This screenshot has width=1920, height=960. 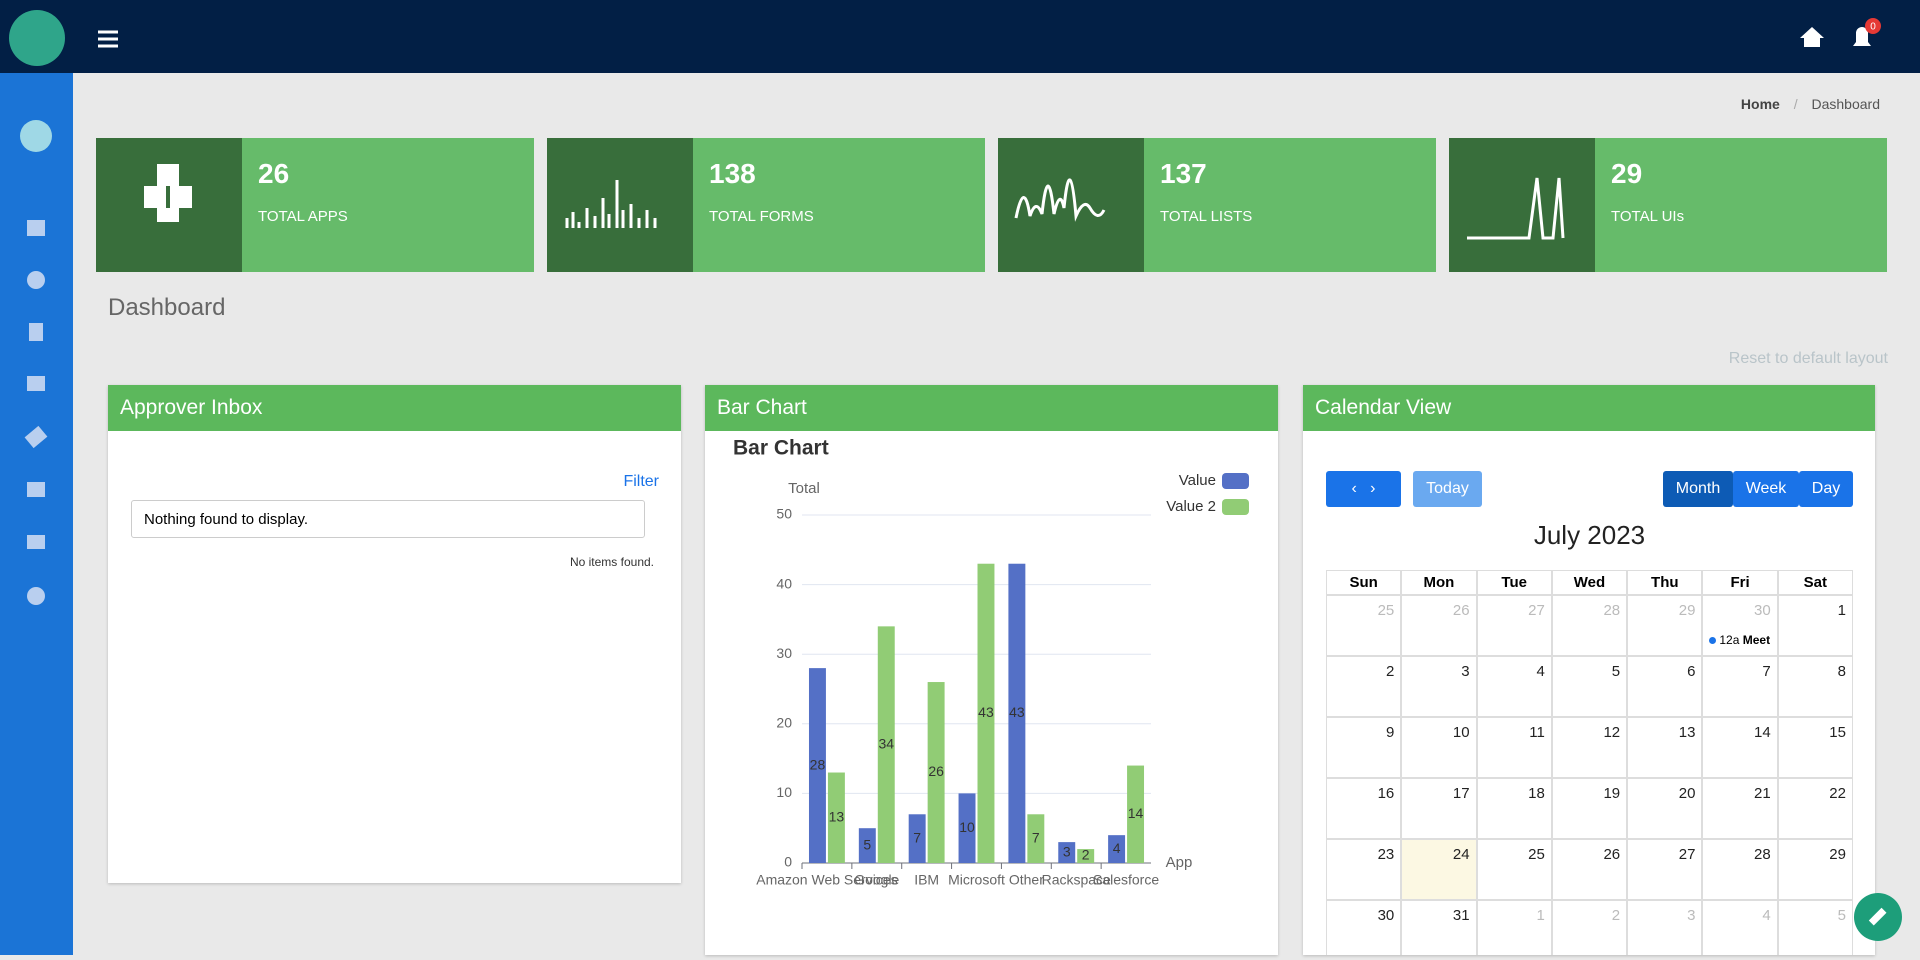 What do you see at coordinates (1364, 869) in the screenshot?
I see `day-cell: 23` at bounding box center [1364, 869].